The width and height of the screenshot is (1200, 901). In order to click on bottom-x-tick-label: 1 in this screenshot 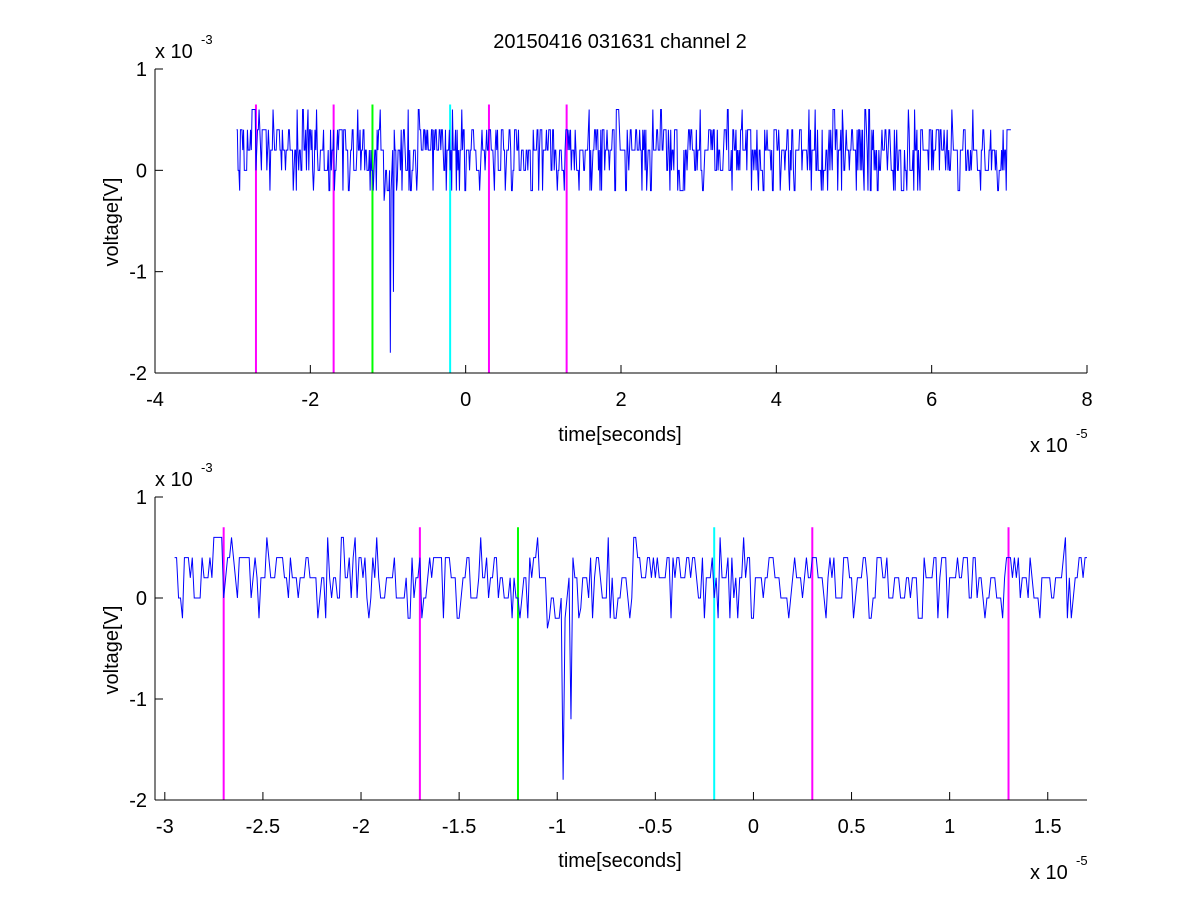, I will do `click(949, 827)`.